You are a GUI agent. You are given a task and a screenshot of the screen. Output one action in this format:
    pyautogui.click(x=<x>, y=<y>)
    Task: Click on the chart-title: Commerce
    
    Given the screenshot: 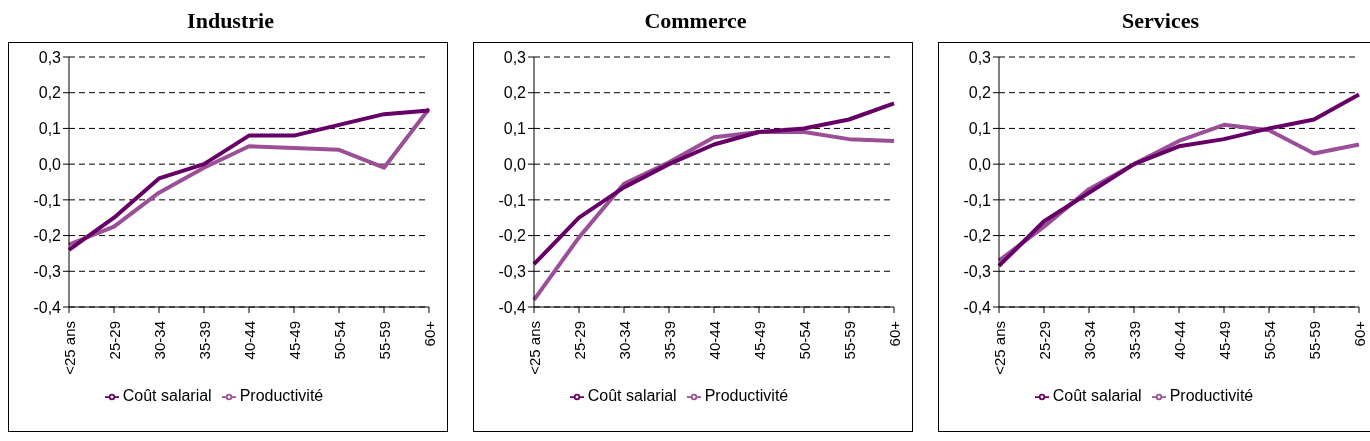 What is the action you would take?
    pyautogui.click(x=695, y=21)
    